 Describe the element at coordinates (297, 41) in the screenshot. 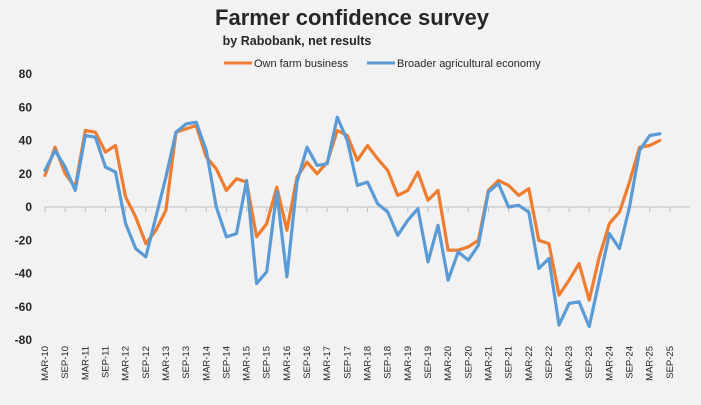

I see `chart-subtitle: by Rabobank, net results` at that location.